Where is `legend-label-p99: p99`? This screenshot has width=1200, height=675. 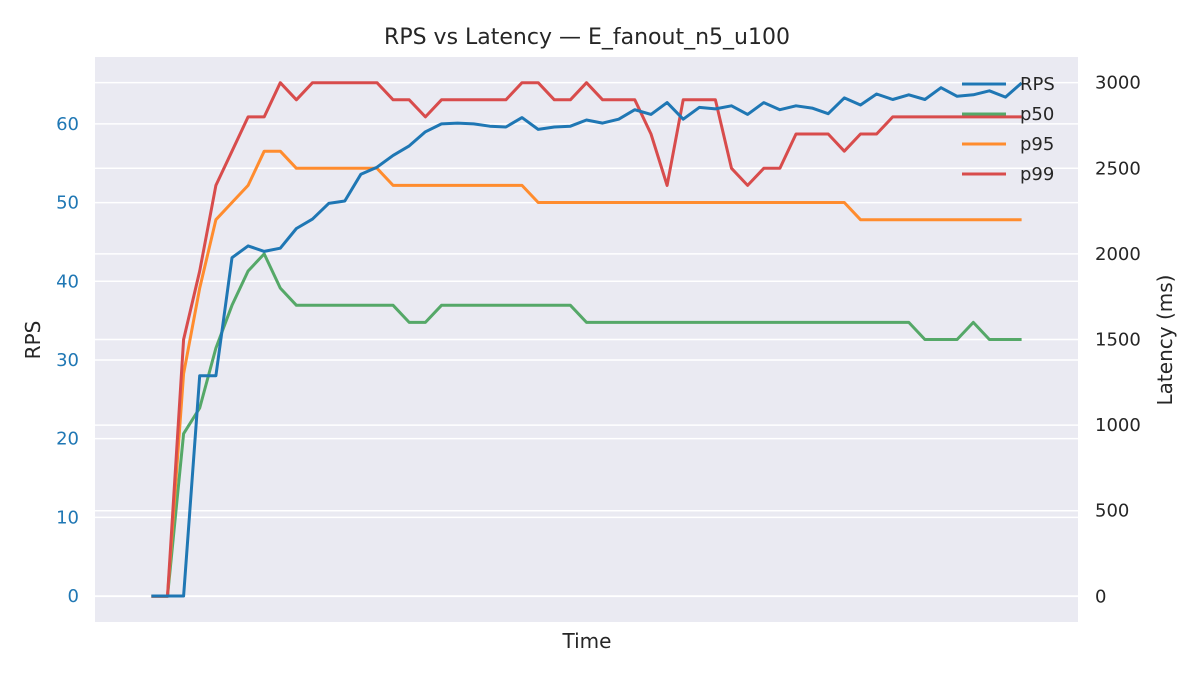 legend-label-p99: p99 is located at coordinates (1037, 174).